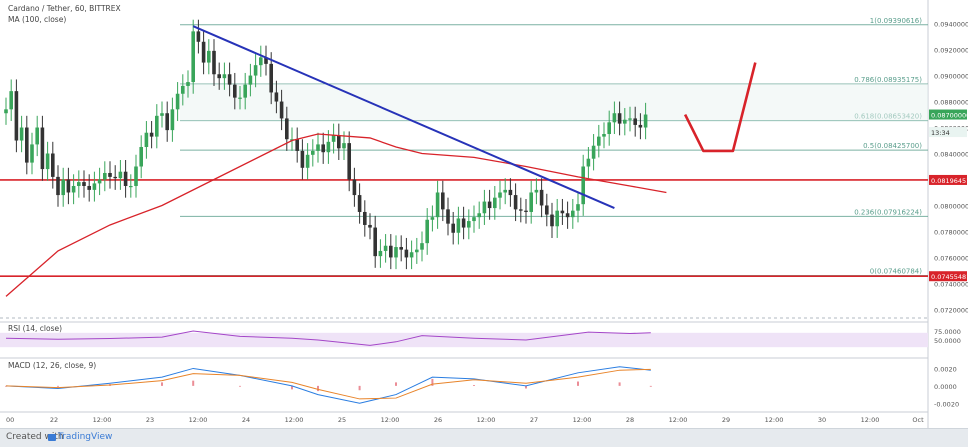 This screenshot has width=968, height=447. What do you see at coordinates (720, 107) in the screenshot?
I see `projection-arrow` at bounding box center [720, 107].